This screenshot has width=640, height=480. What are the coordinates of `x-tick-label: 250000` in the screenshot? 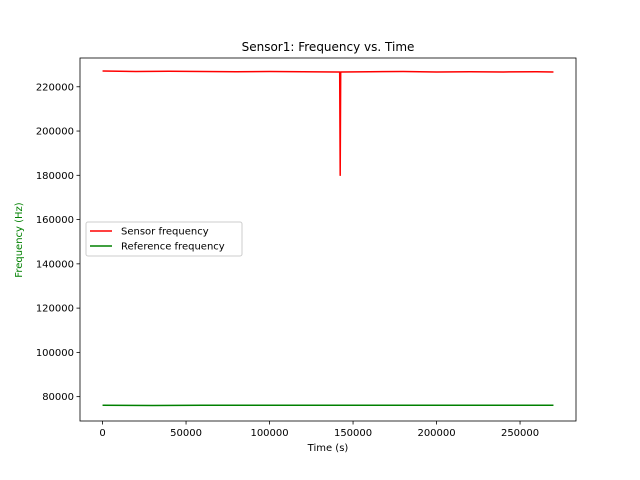 It's located at (520, 433).